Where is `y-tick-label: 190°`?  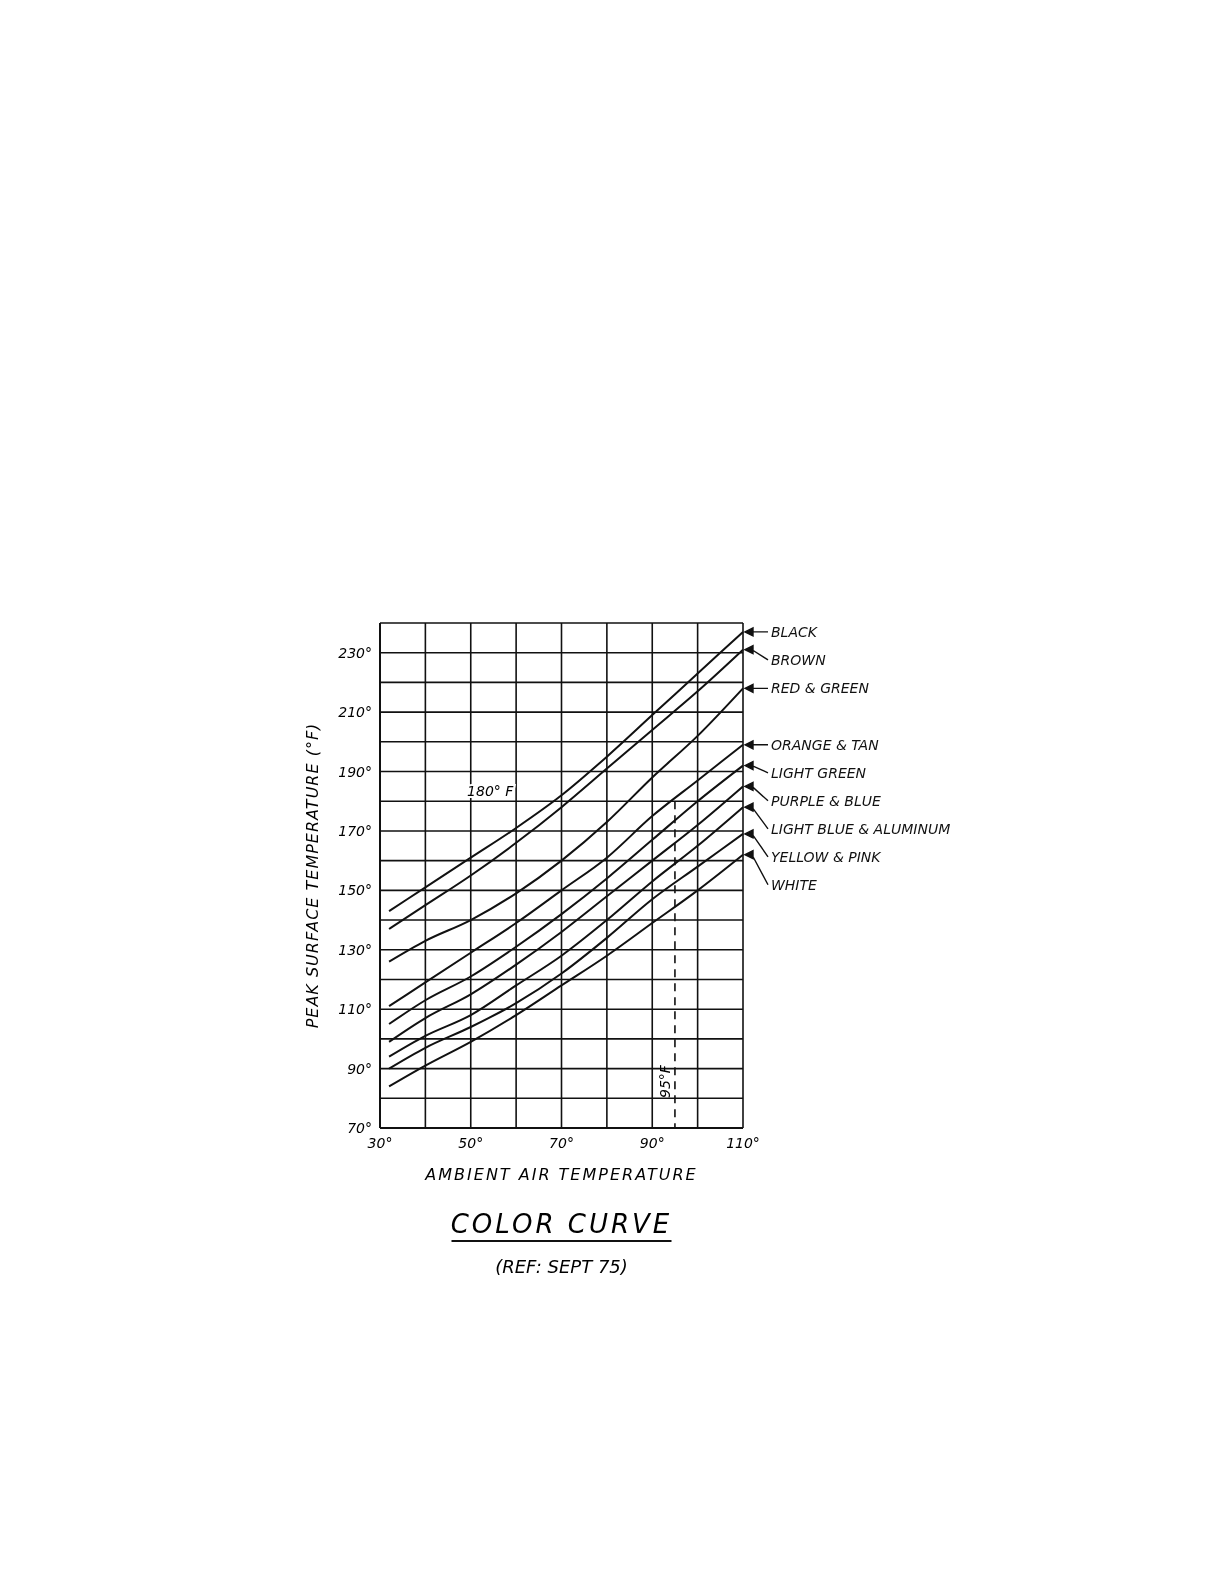
y-tick-label: 190° is located at coordinates (355, 771).